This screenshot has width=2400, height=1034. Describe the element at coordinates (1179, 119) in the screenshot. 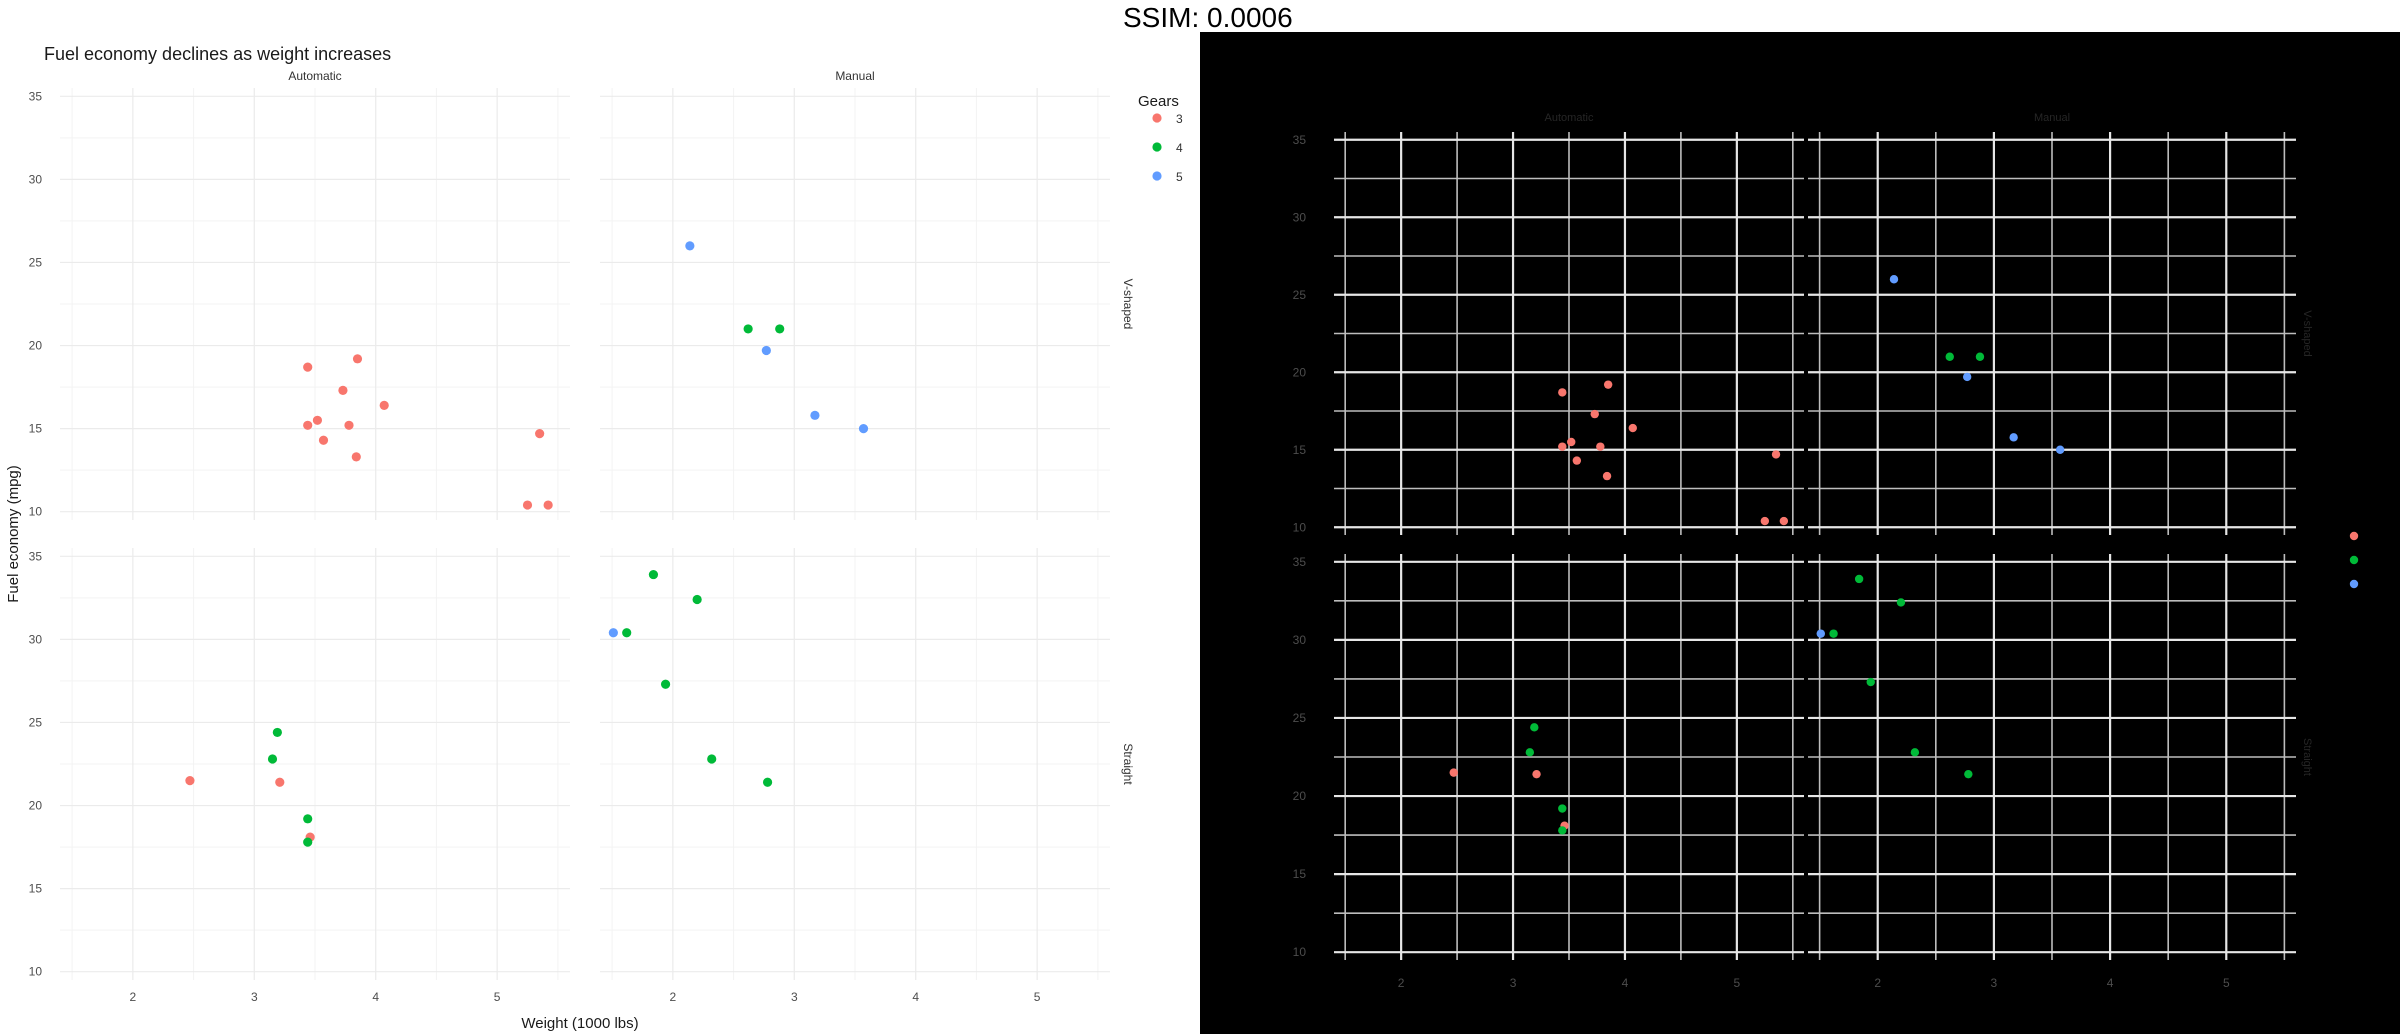

I see `legend-label: 3` at that location.